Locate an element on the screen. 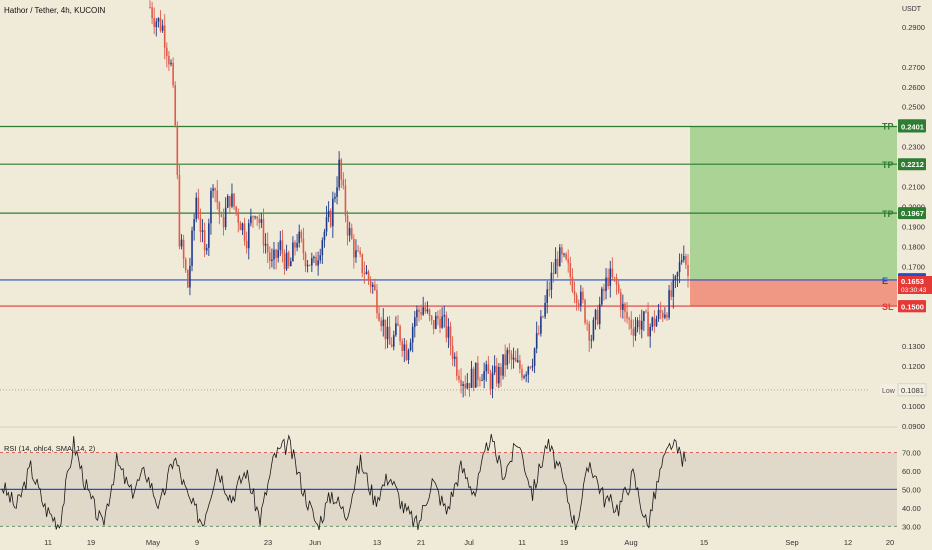 The image size is (932, 550). level-badge-value: 0.1500 is located at coordinates (912, 306).